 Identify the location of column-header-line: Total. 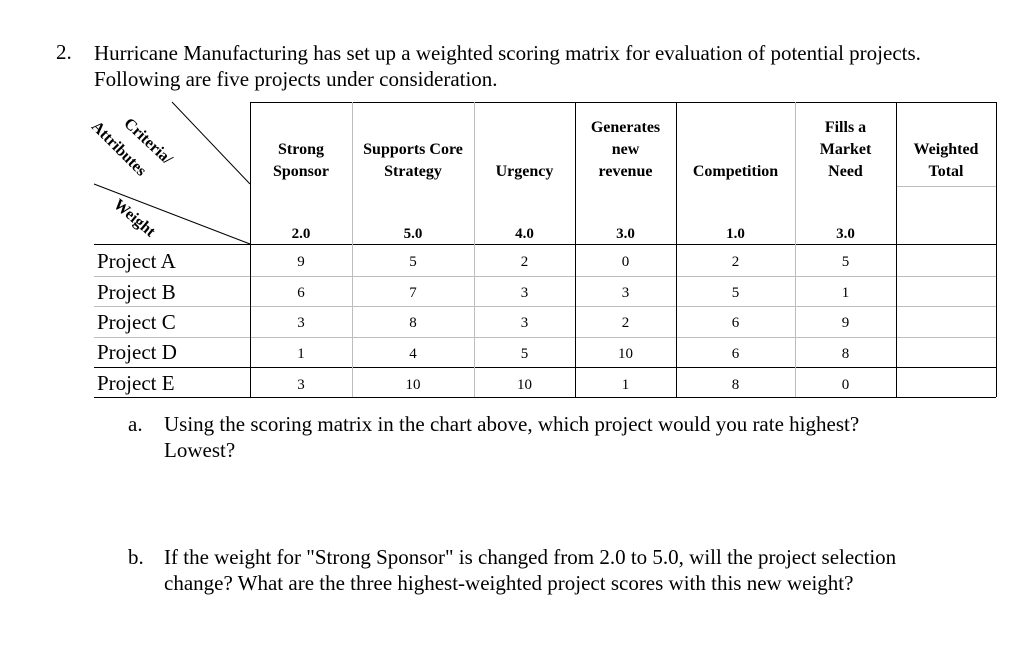
(946, 171).